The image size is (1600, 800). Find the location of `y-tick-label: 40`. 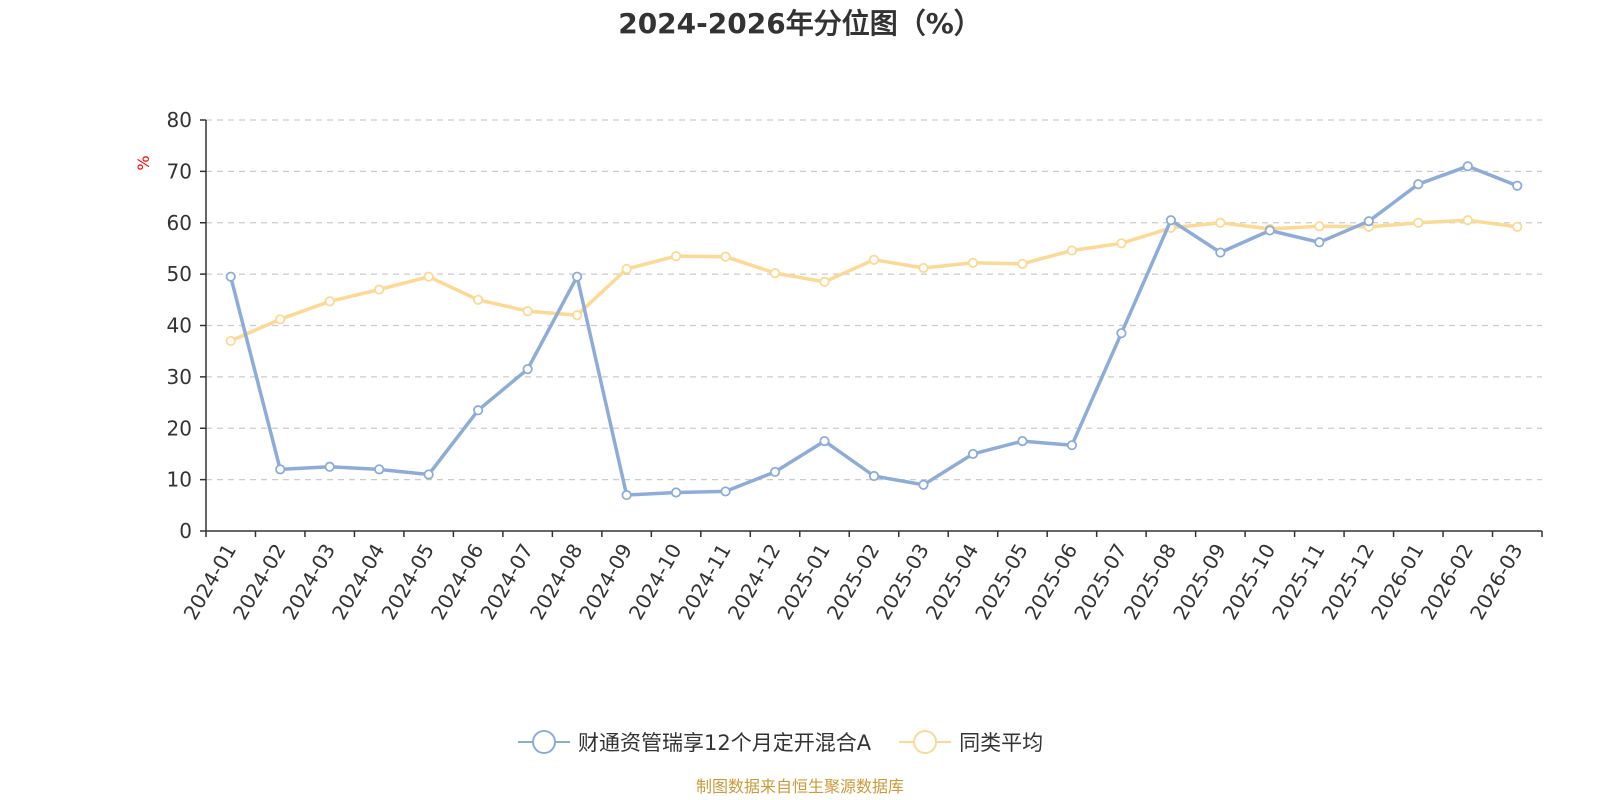

y-tick-label: 40 is located at coordinates (179, 326).